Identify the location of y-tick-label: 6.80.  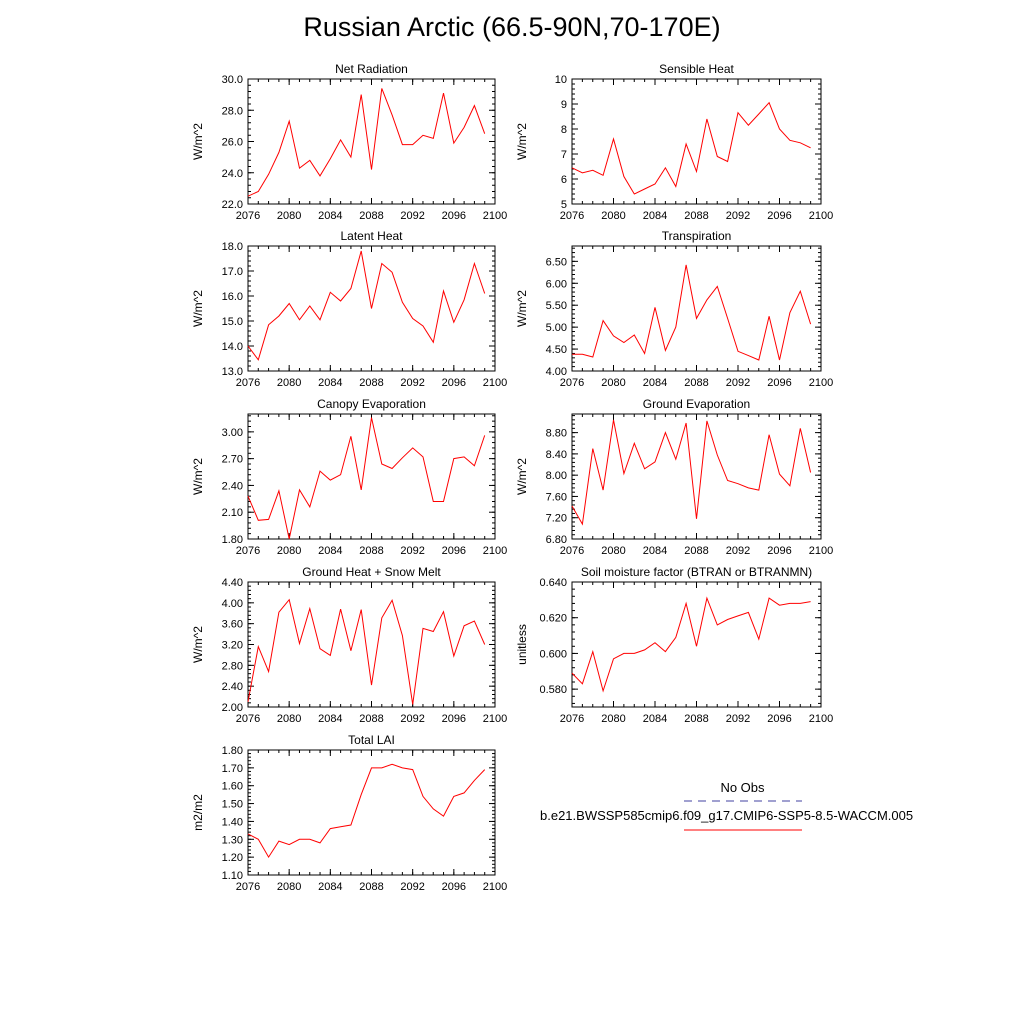
(556, 540).